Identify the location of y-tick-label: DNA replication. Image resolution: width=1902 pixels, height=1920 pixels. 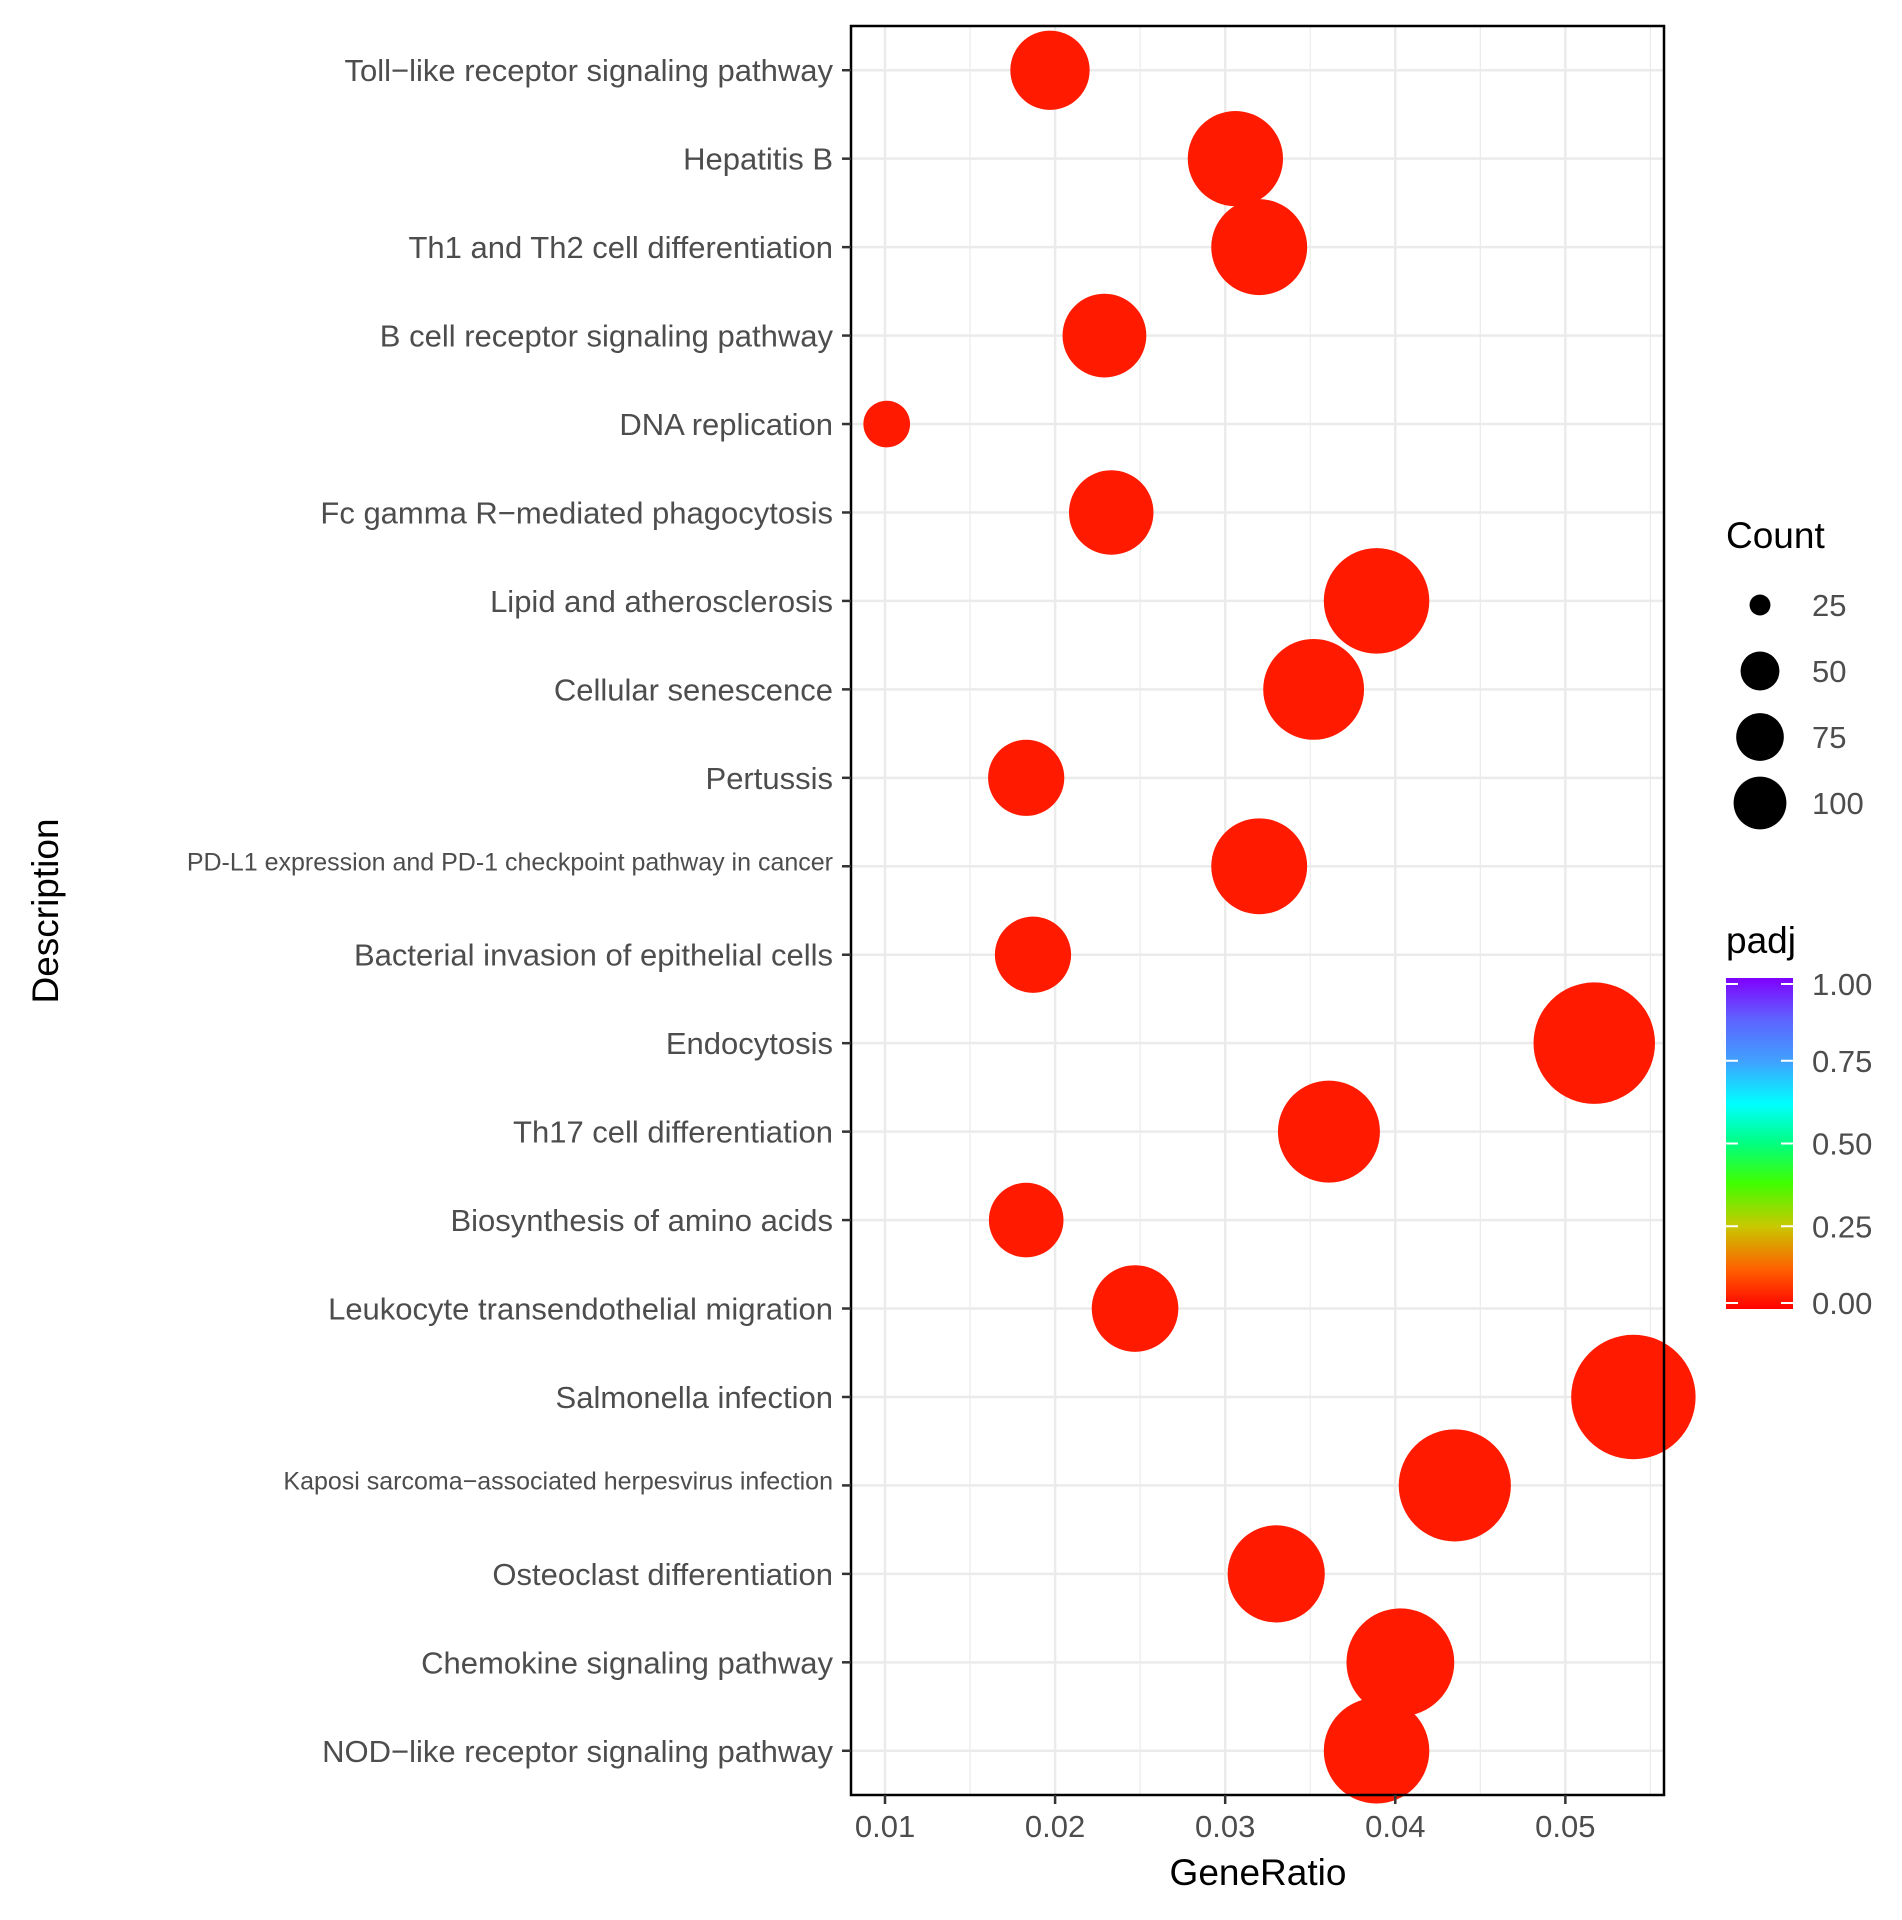
(726, 424).